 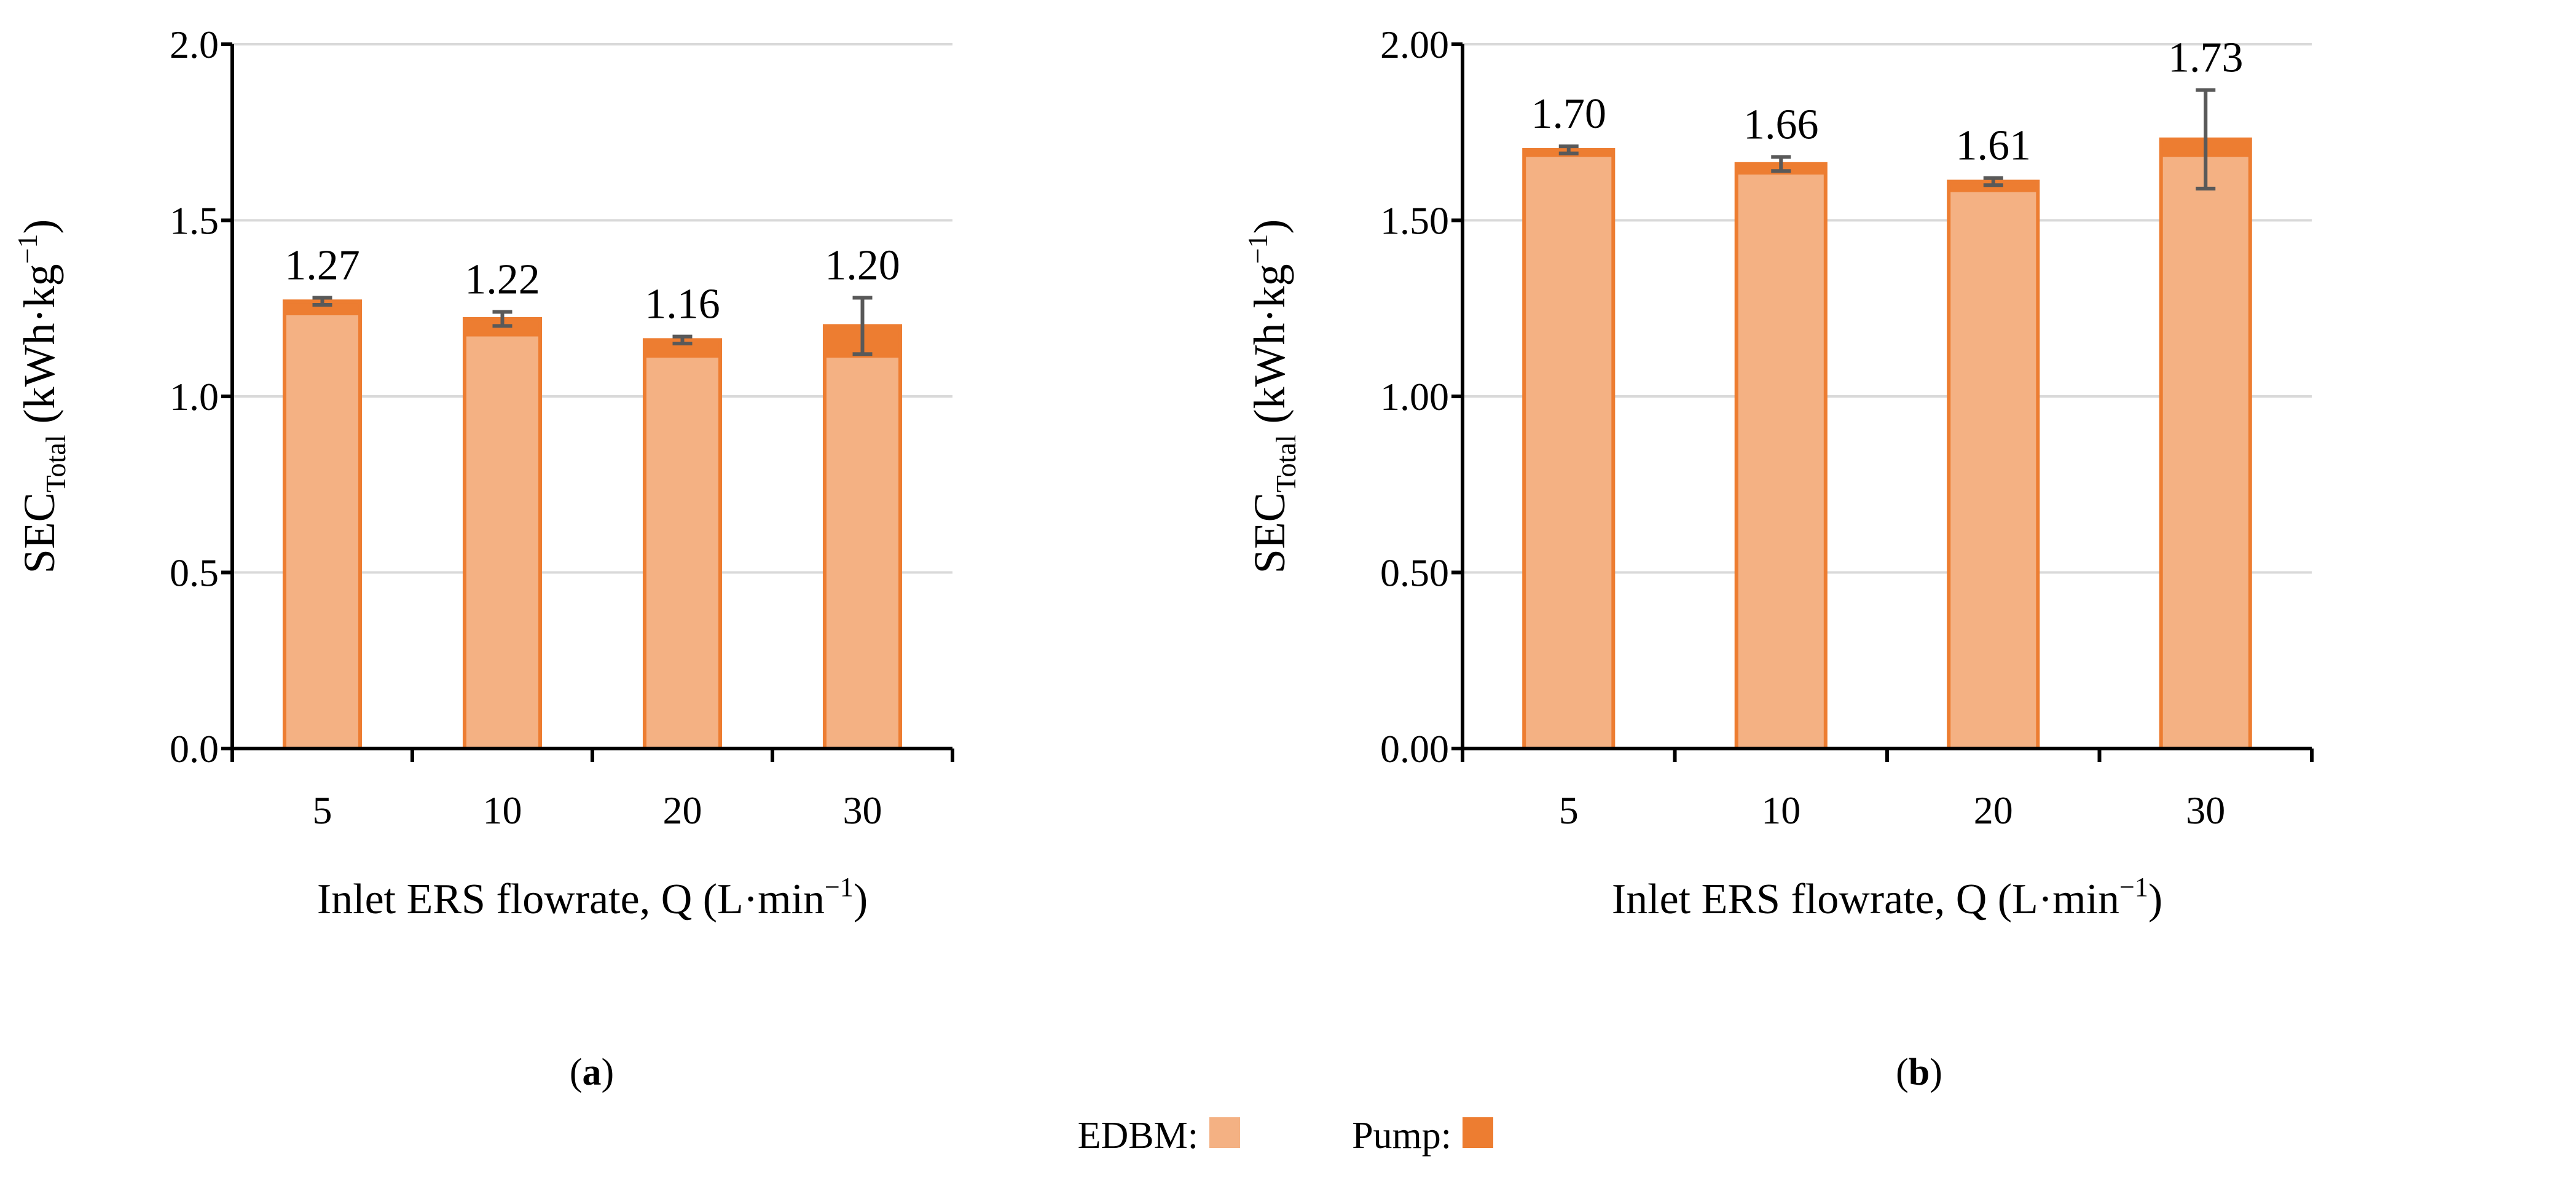 What do you see at coordinates (194, 749) in the screenshot?
I see `chart-a-y-tick-label: 0.0` at bounding box center [194, 749].